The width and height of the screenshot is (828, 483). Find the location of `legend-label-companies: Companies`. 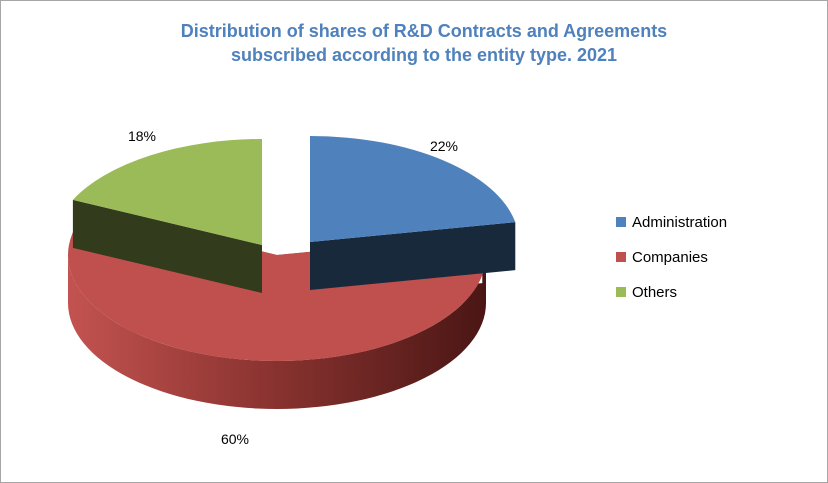

legend-label-companies: Companies is located at coordinates (670, 257).